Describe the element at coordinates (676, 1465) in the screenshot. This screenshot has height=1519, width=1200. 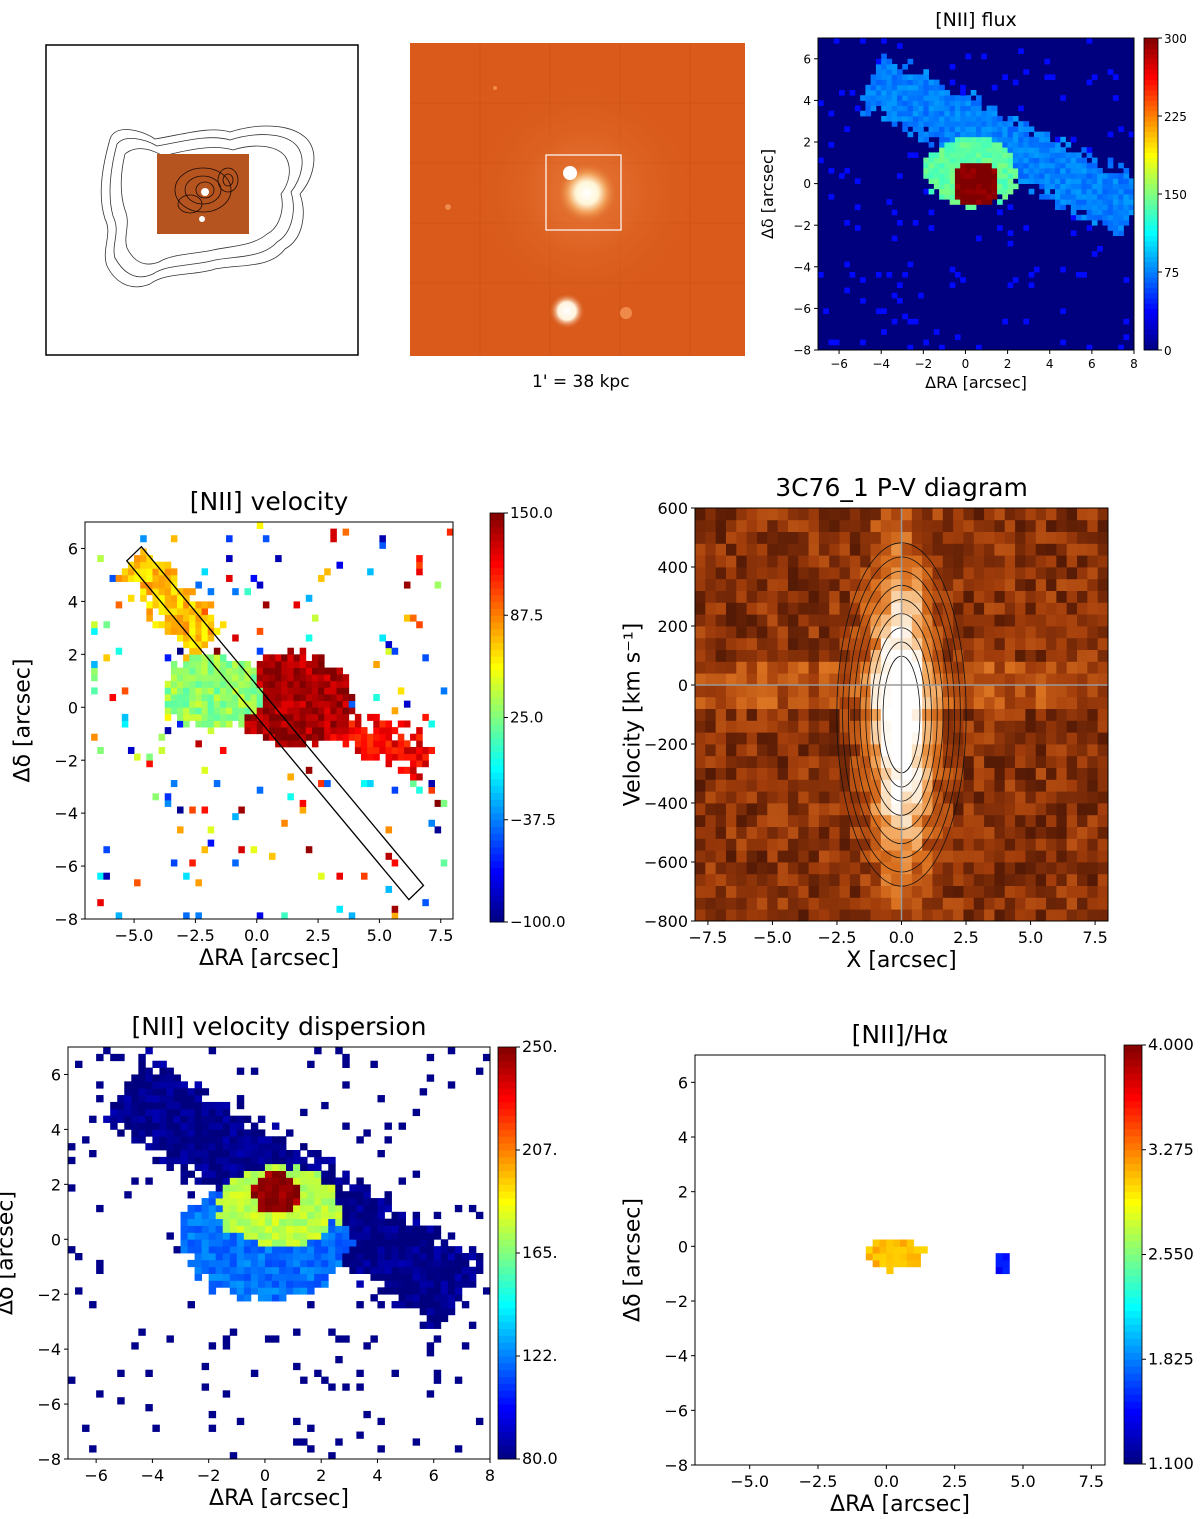
I see `y-tick-label: −8` at that location.